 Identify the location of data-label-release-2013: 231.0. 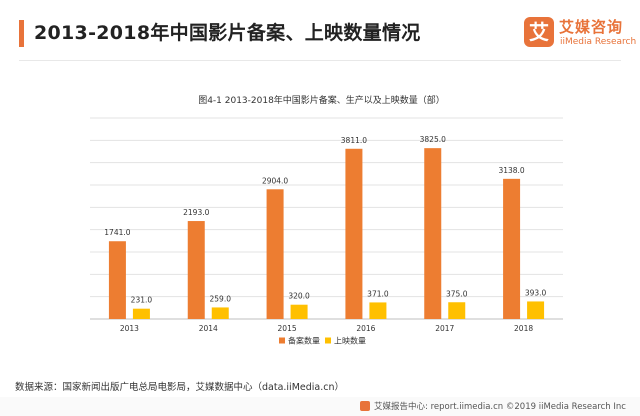
(142, 300).